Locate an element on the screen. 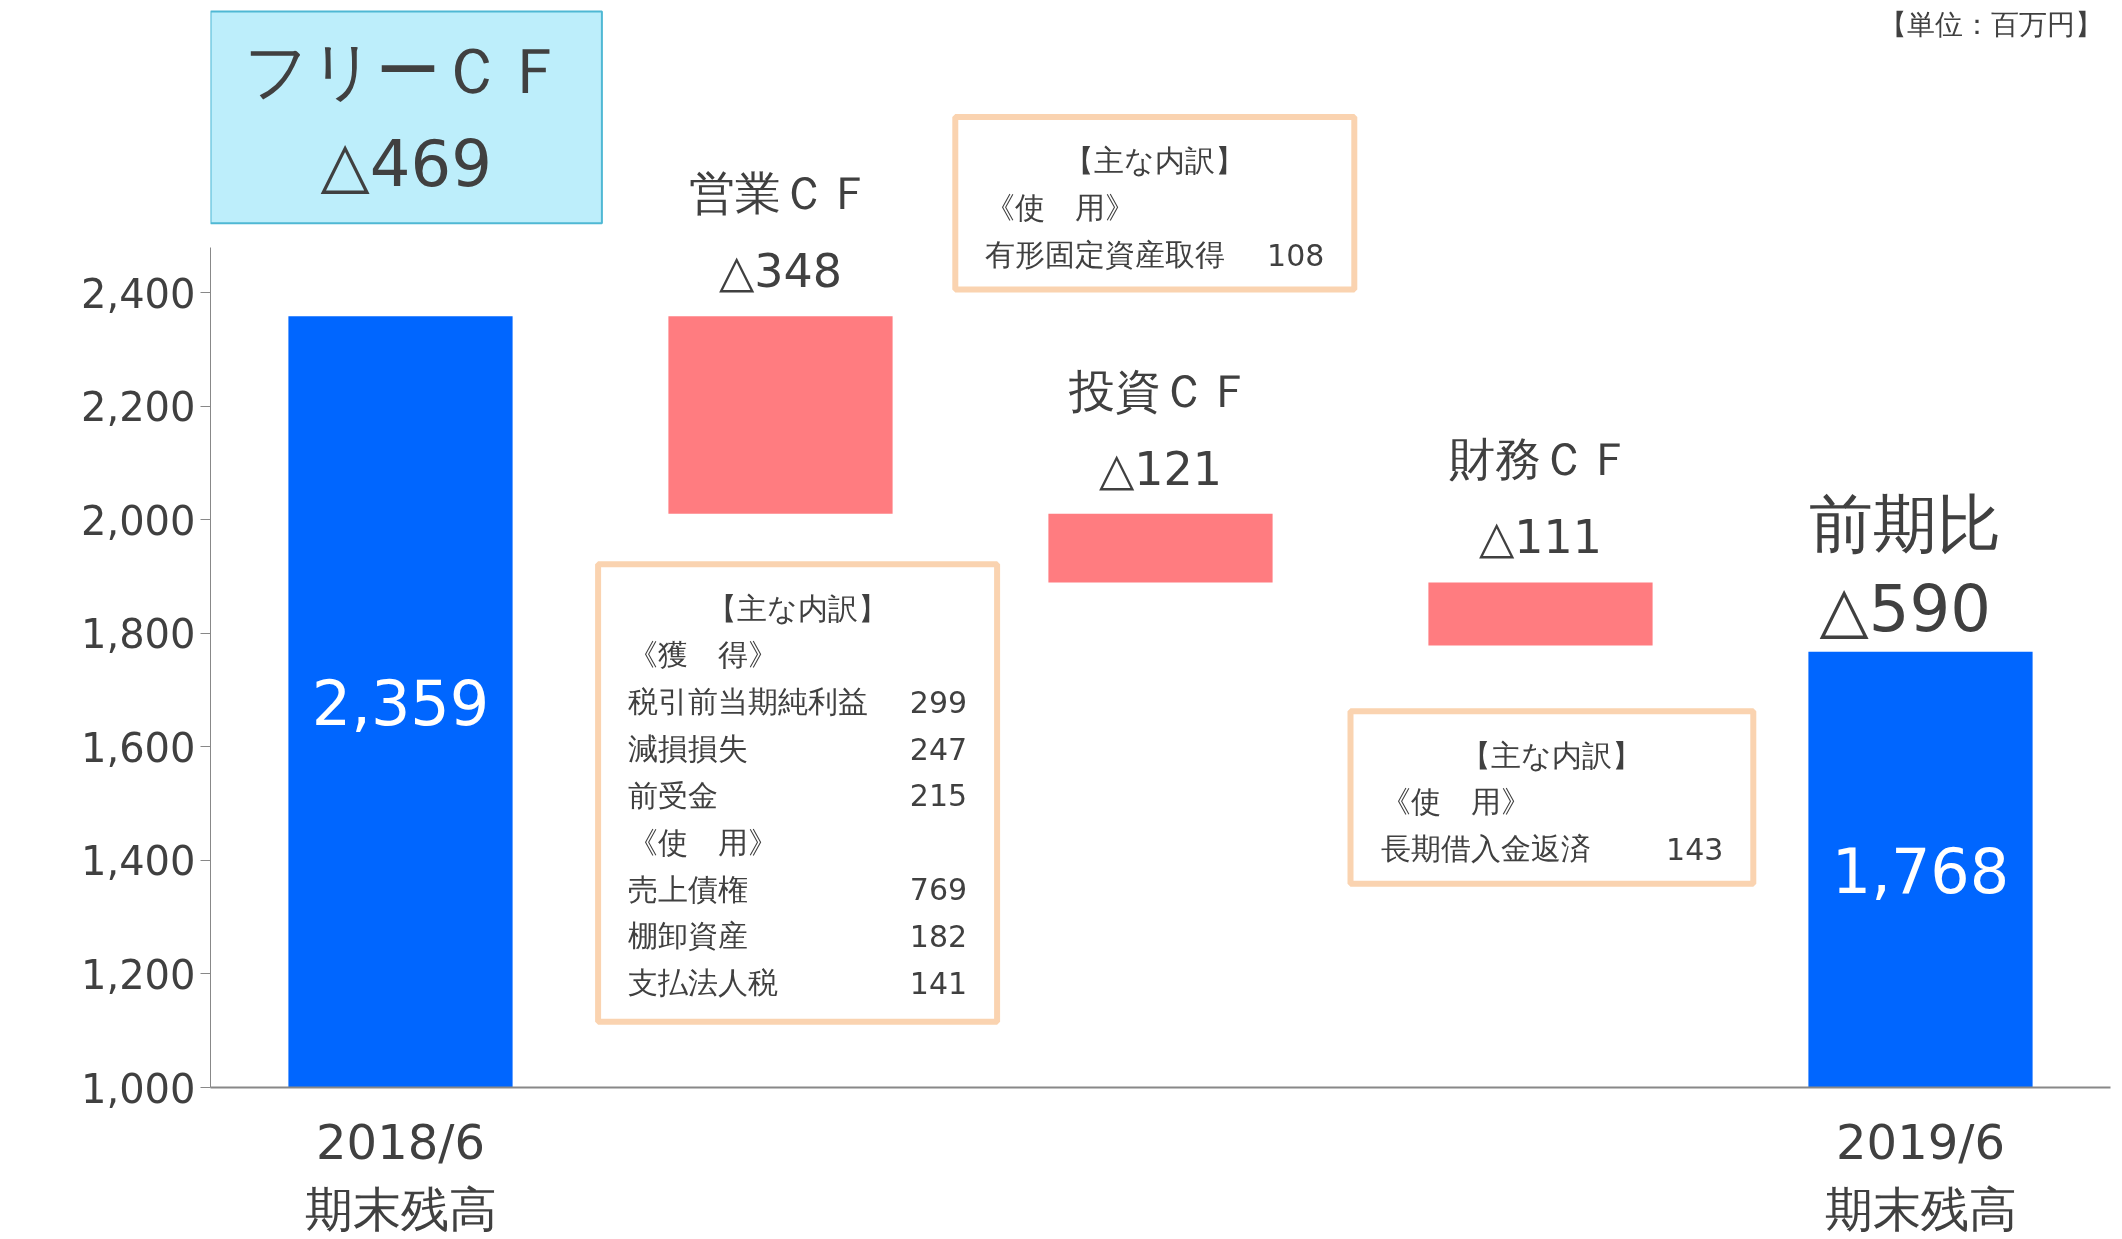 The height and width of the screenshot is (1239, 2122). annotation: 141 is located at coordinates (938, 983).